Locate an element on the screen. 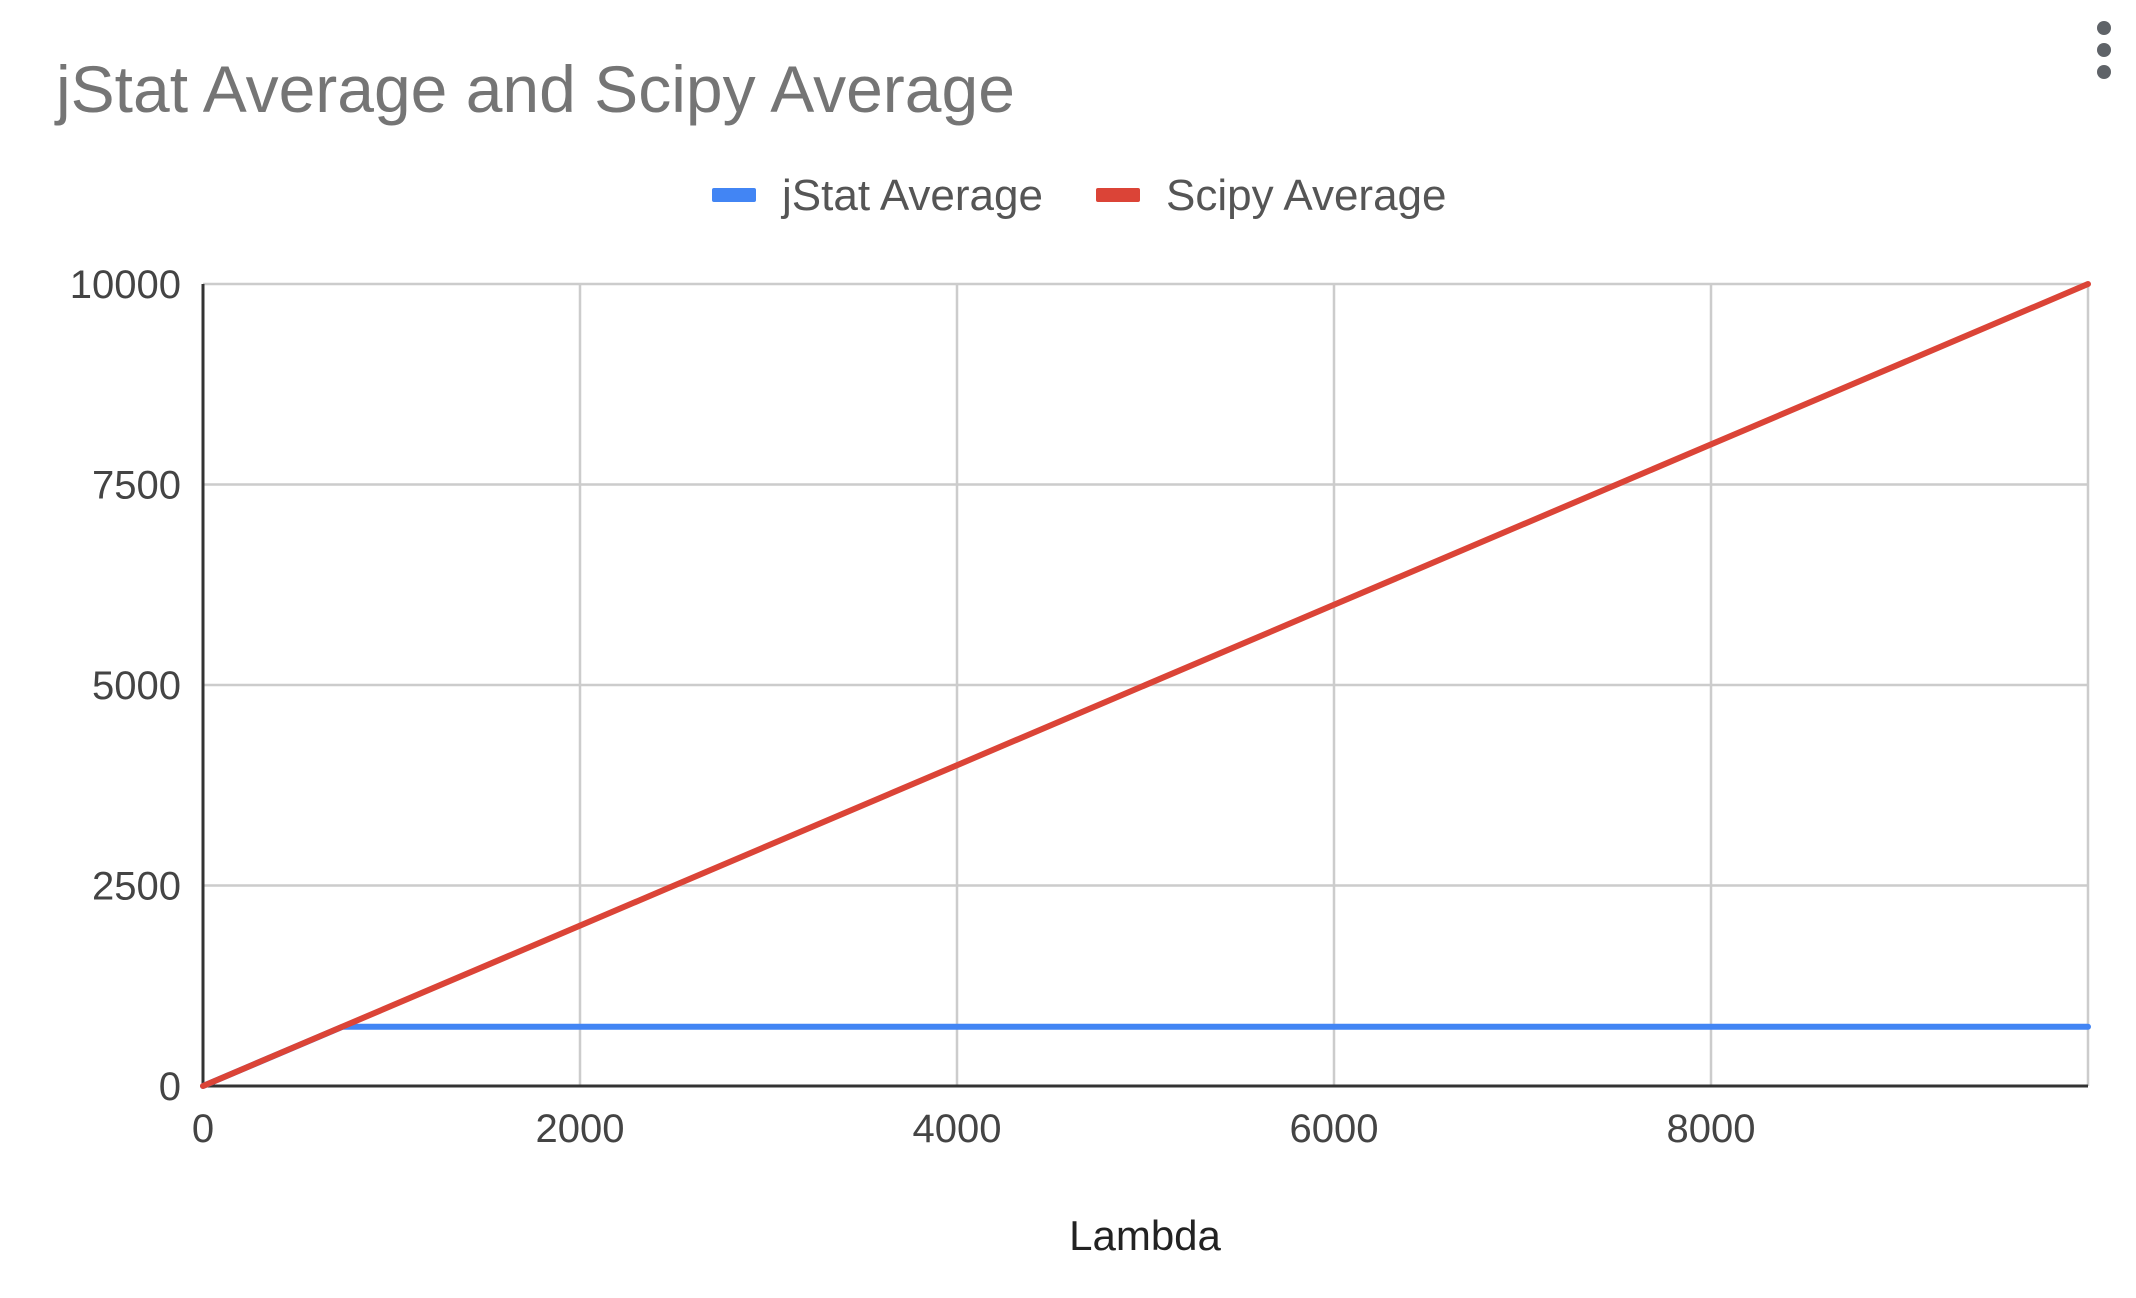  chart-title: jStat Average and Scipy Average is located at coordinates (534, 89).